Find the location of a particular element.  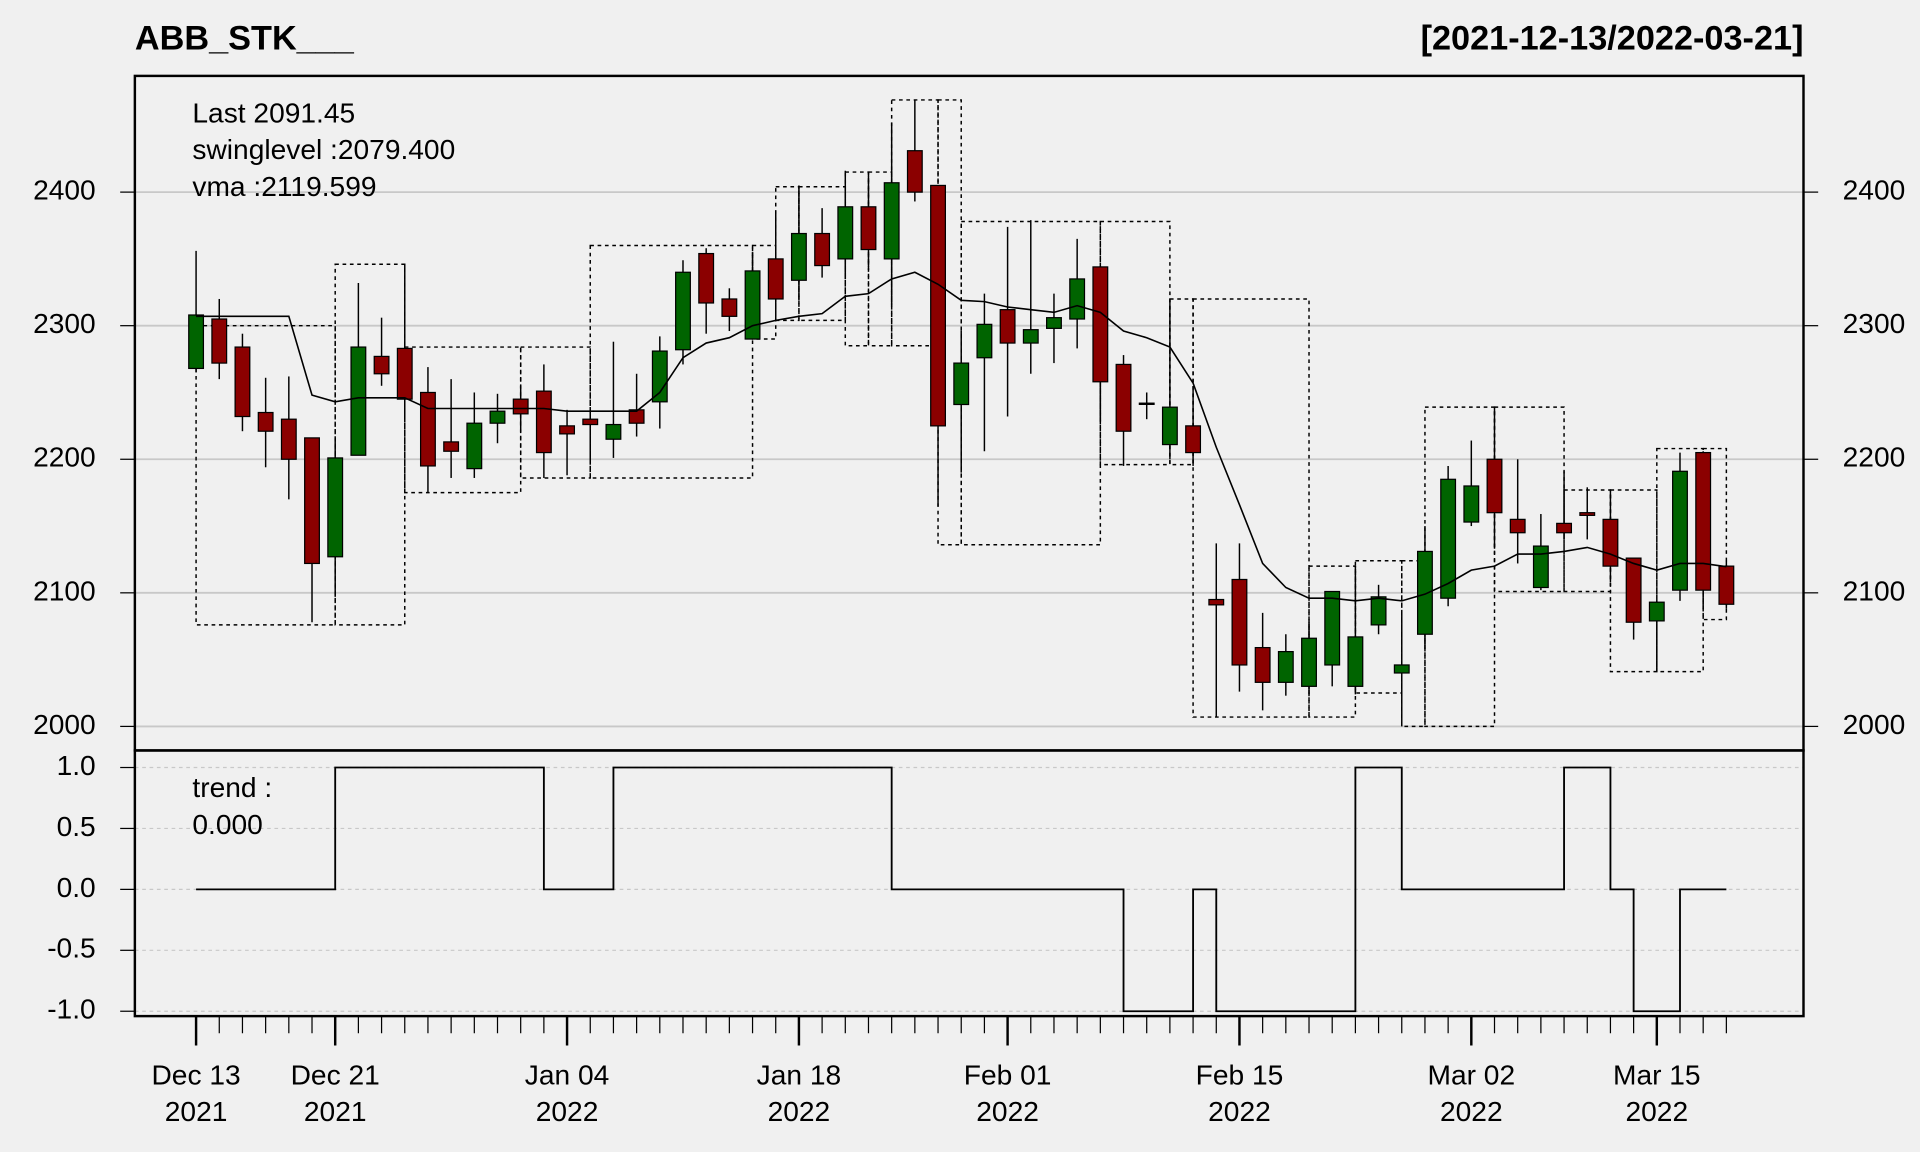

legend-text: swinglevel :2079.400 is located at coordinates (323, 149).